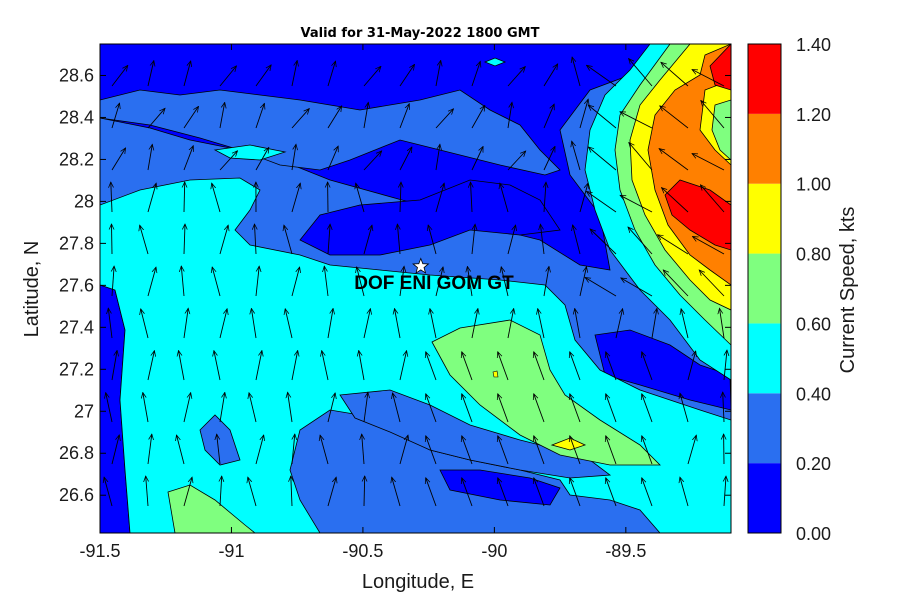  Describe the element at coordinates (500, 487) in the screenshot. I see `band-0-0.2-south` at that location.